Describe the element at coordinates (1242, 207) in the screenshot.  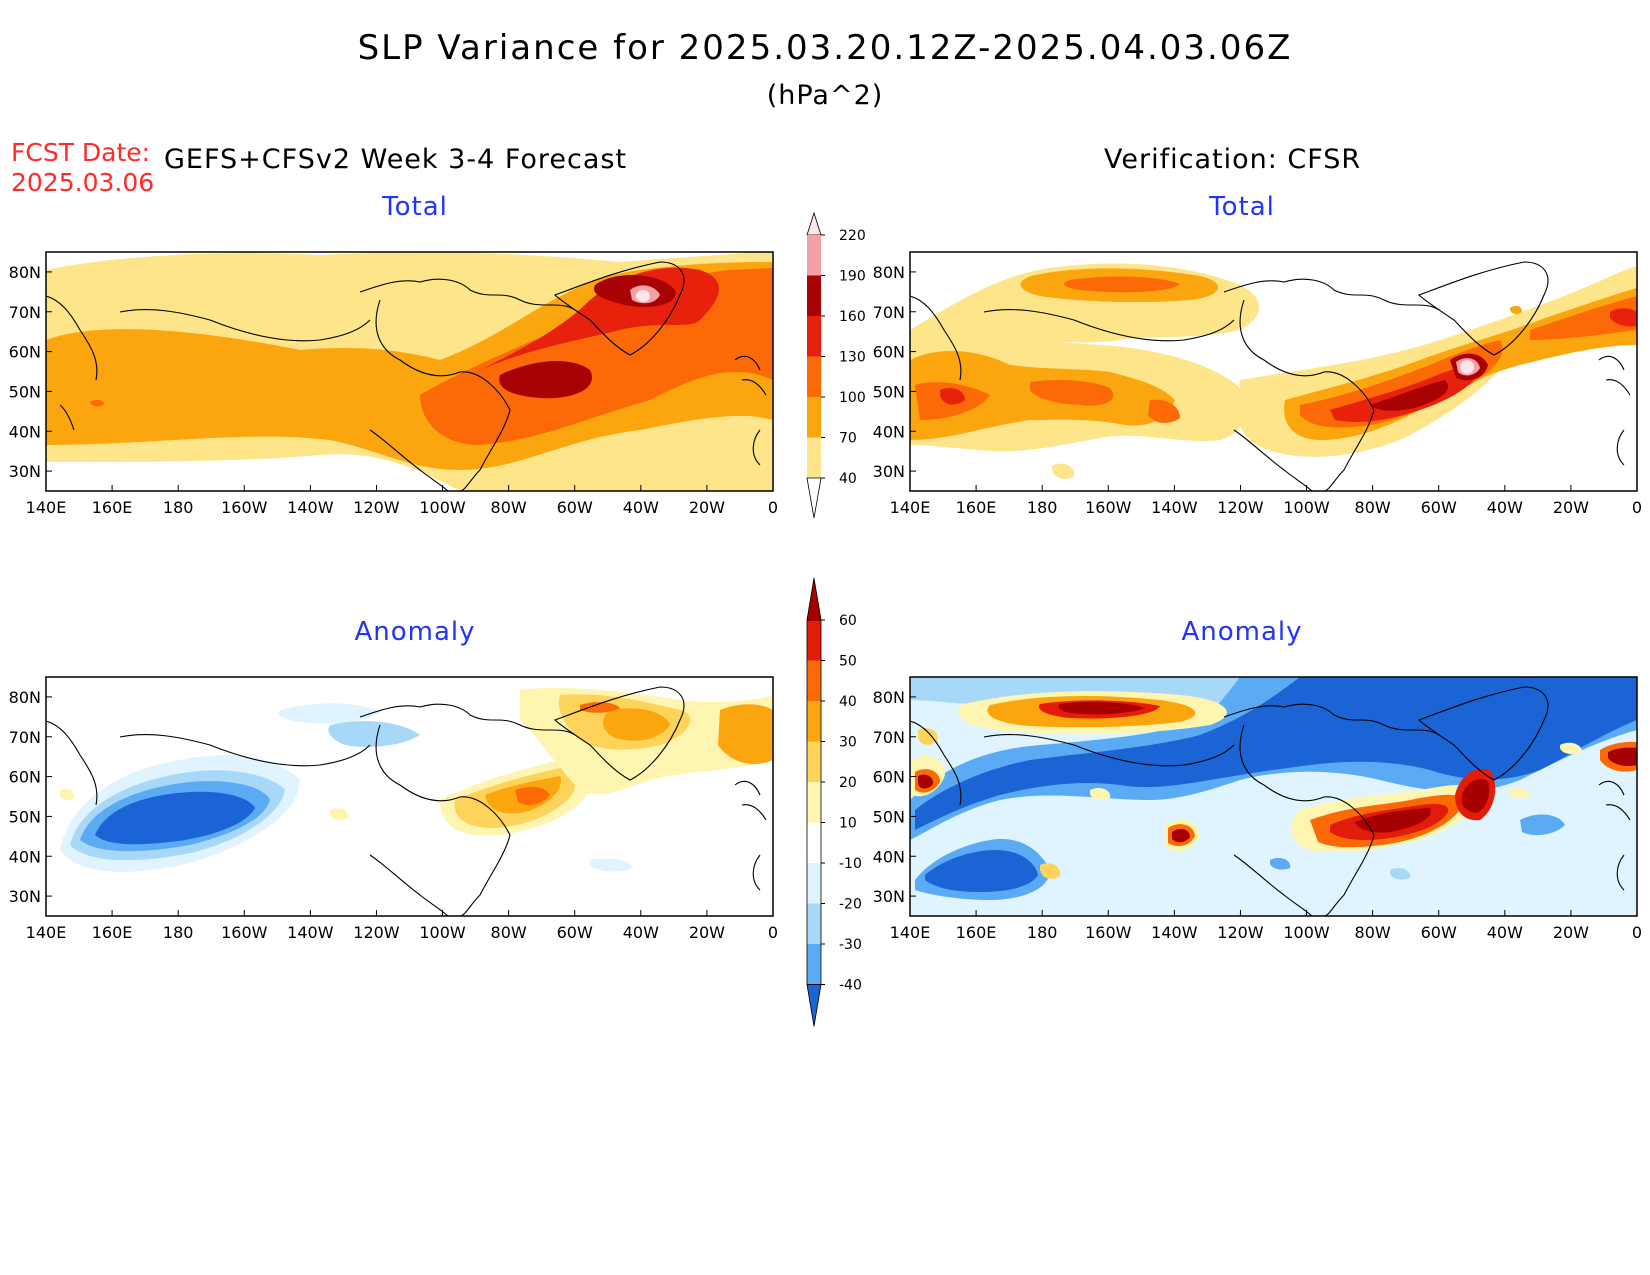
I see `verification-total-title: Total` at that location.